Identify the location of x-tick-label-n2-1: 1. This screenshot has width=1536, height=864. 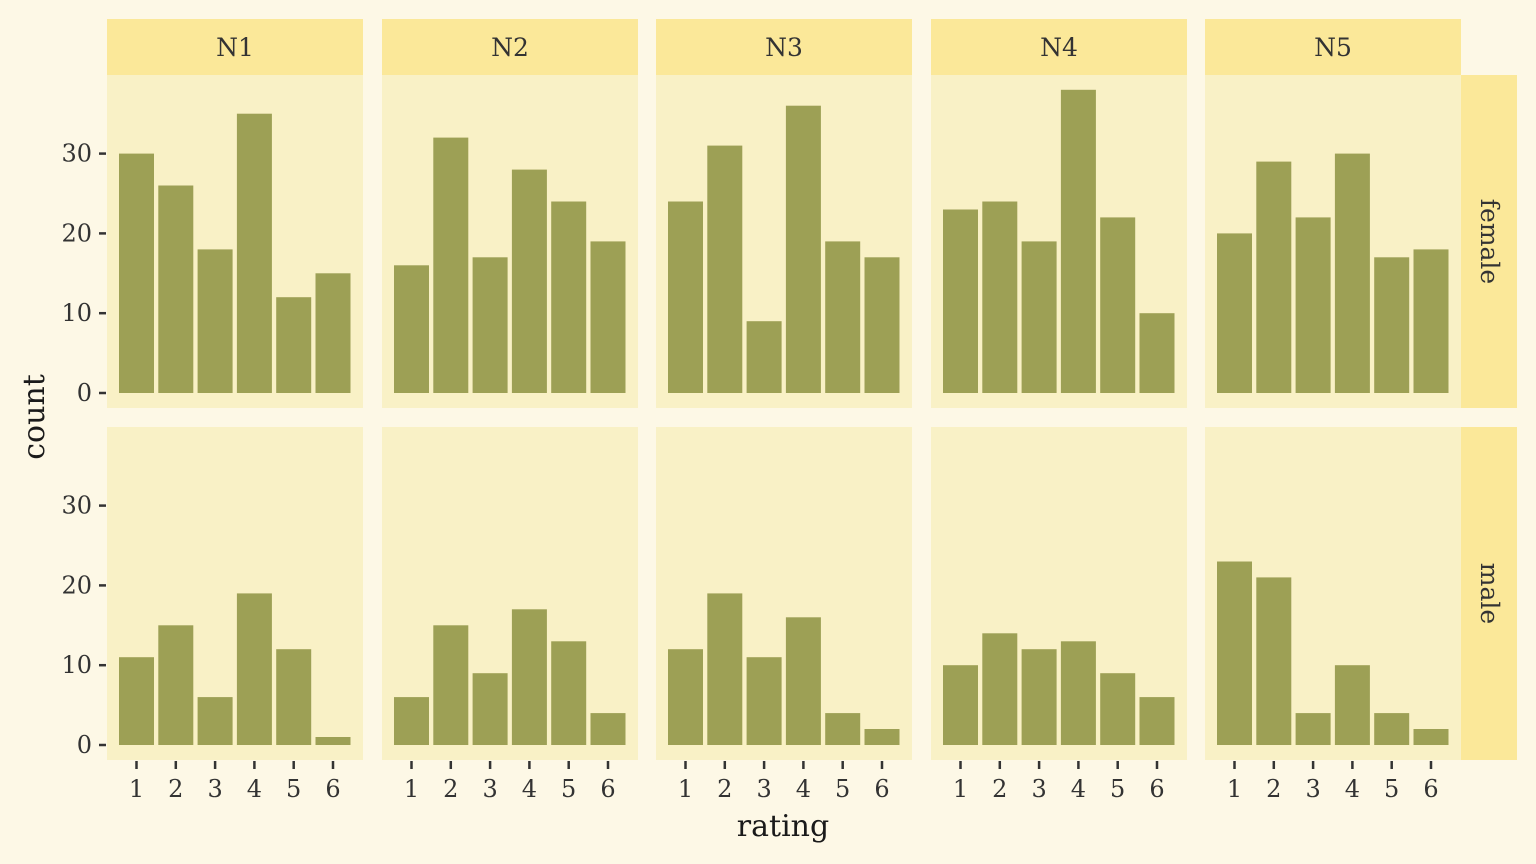
(411, 789).